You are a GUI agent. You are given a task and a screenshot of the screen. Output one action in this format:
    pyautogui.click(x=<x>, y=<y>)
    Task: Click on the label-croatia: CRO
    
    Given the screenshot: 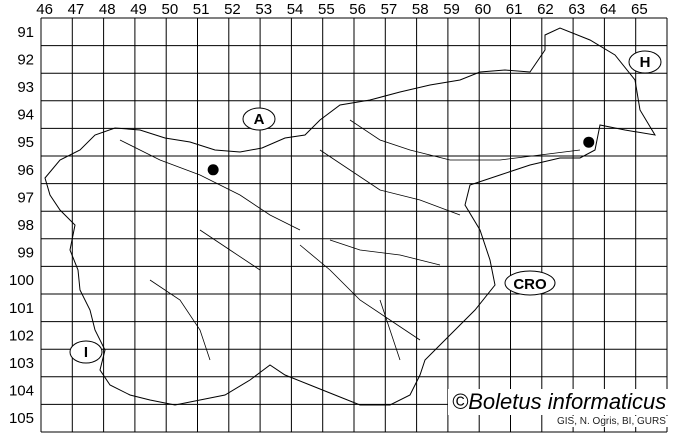 What is the action you would take?
    pyautogui.click(x=530, y=284)
    